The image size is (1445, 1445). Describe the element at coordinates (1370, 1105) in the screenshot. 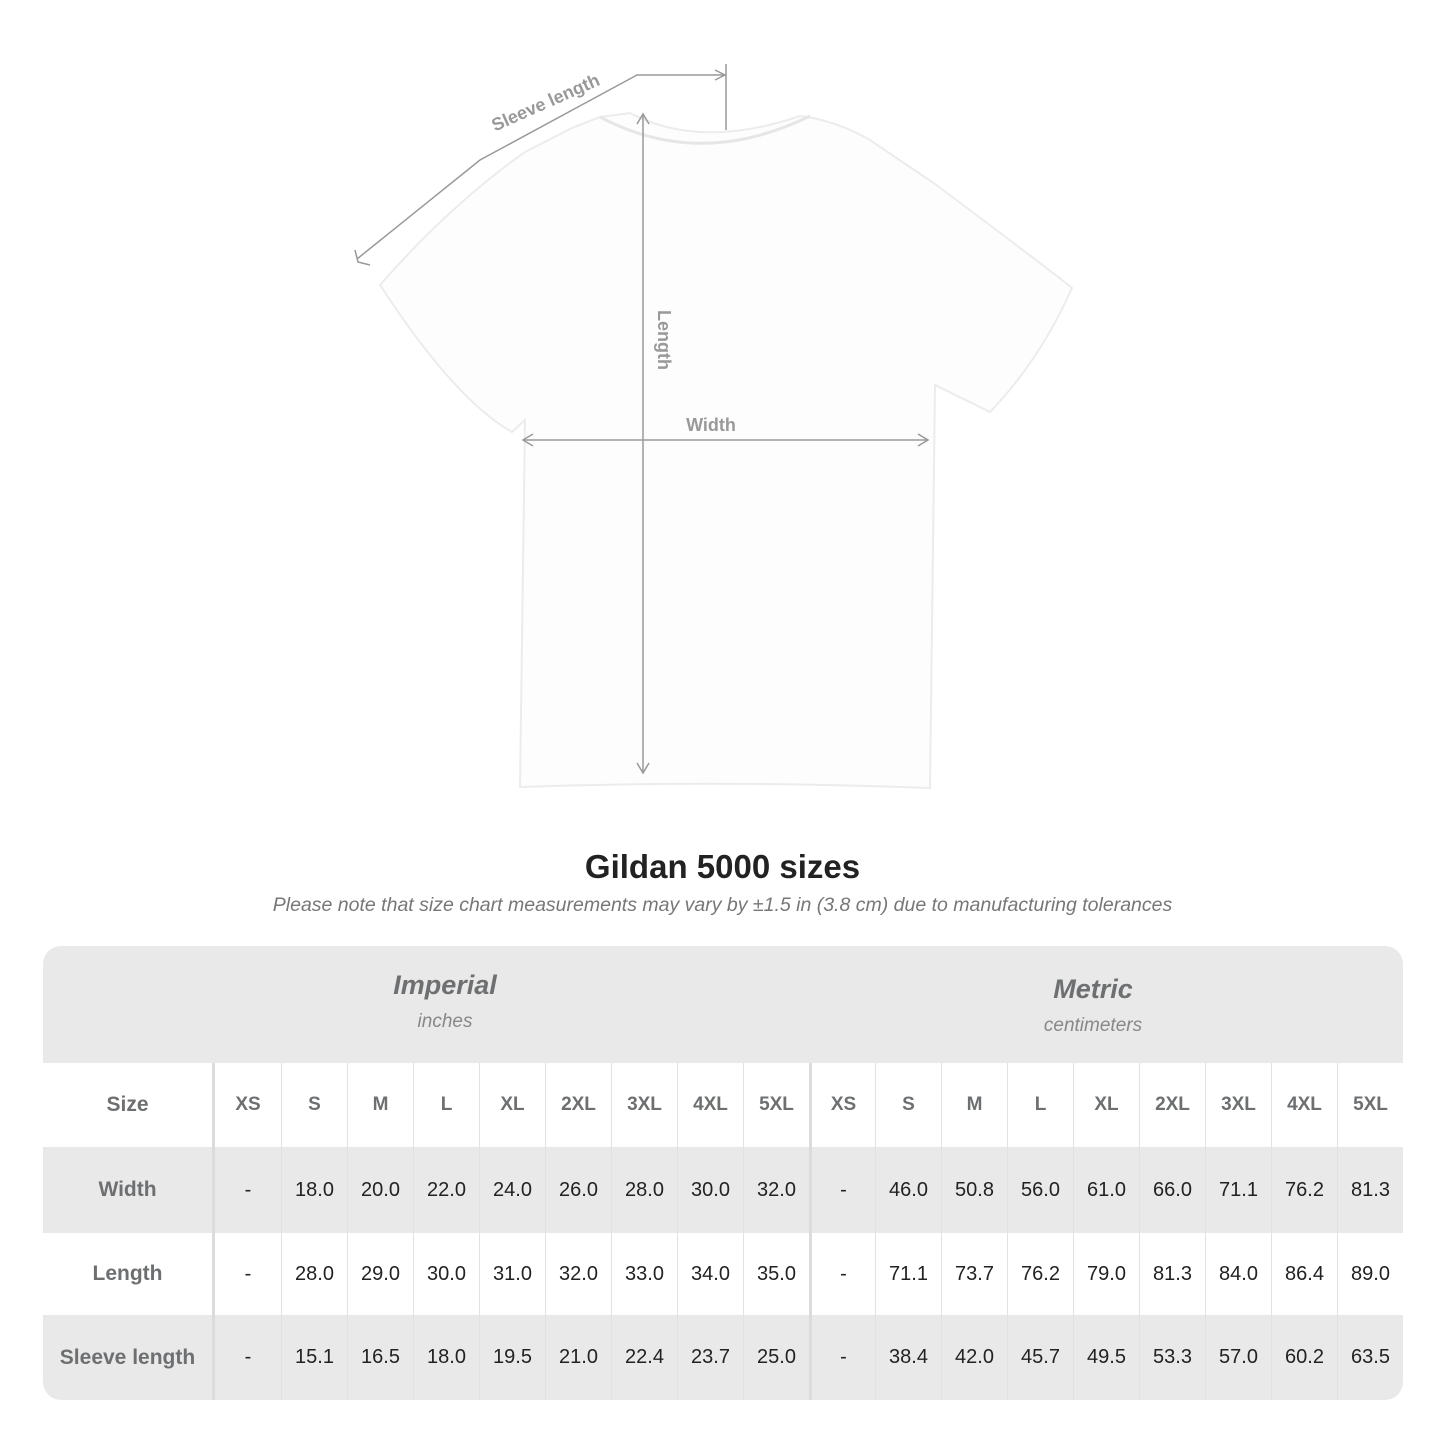

I see `size-header-metric: 5XL` at that location.